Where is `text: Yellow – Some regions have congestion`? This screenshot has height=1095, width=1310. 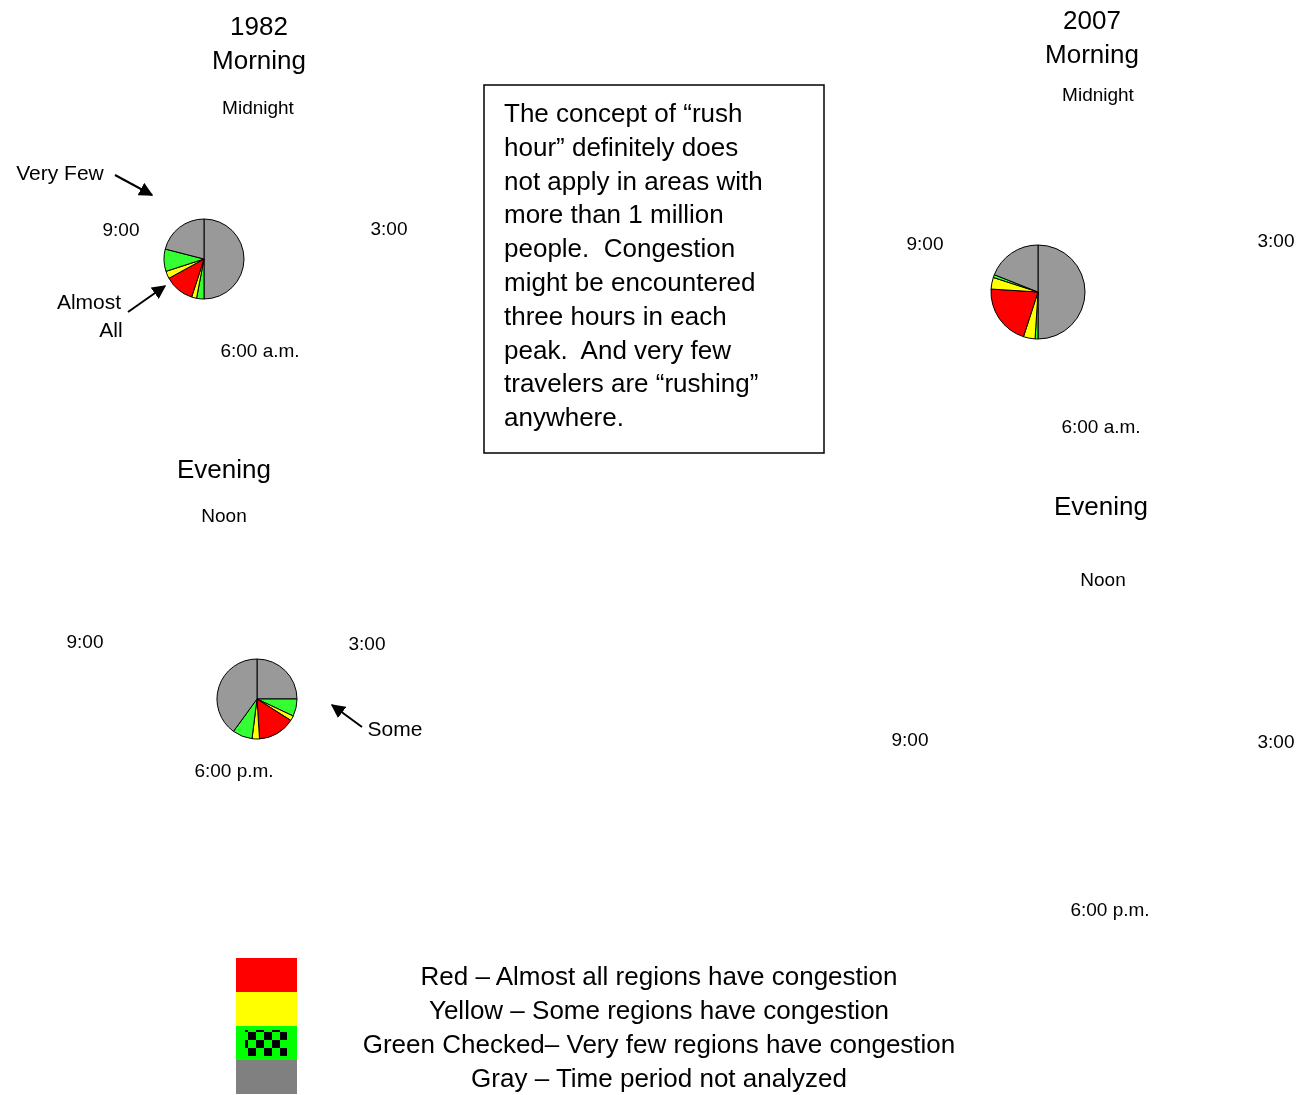
text: Yellow – Some regions have congestion is located at coordinates (659, 1010).